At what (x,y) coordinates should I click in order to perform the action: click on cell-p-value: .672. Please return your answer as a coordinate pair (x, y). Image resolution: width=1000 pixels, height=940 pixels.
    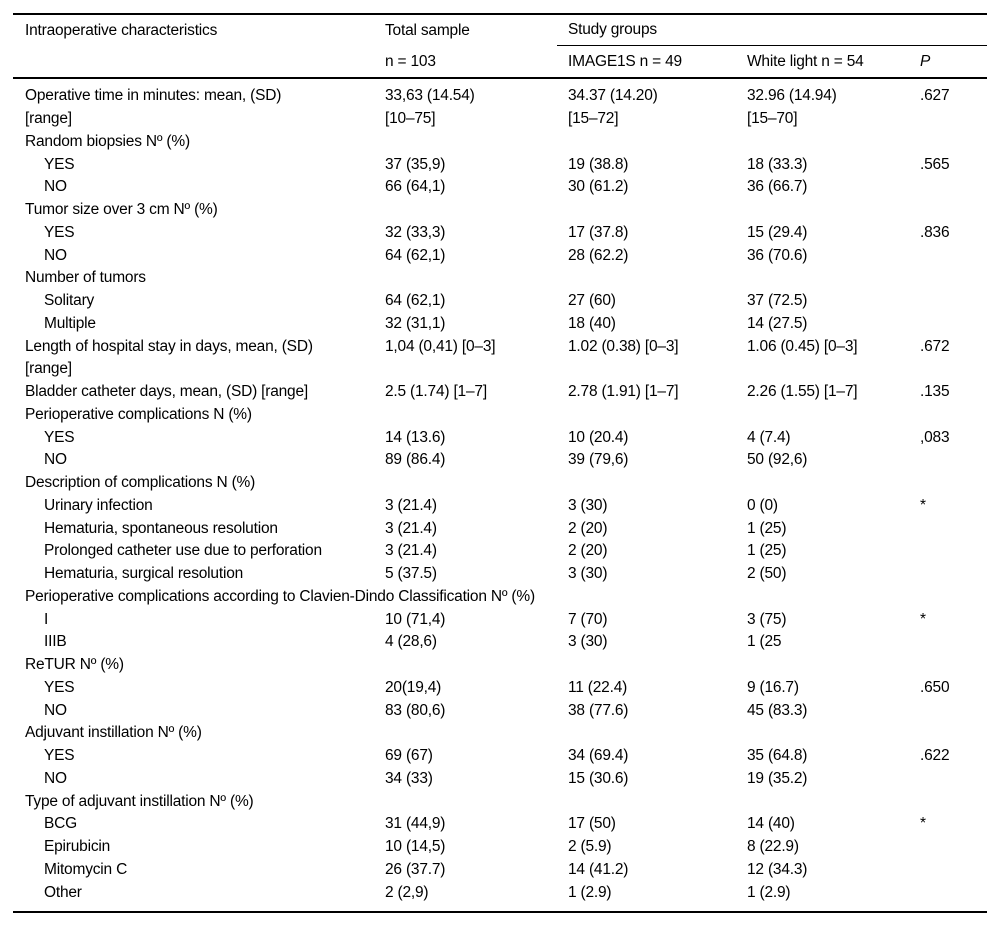
    Looking at the image, I should click on (935, 346).